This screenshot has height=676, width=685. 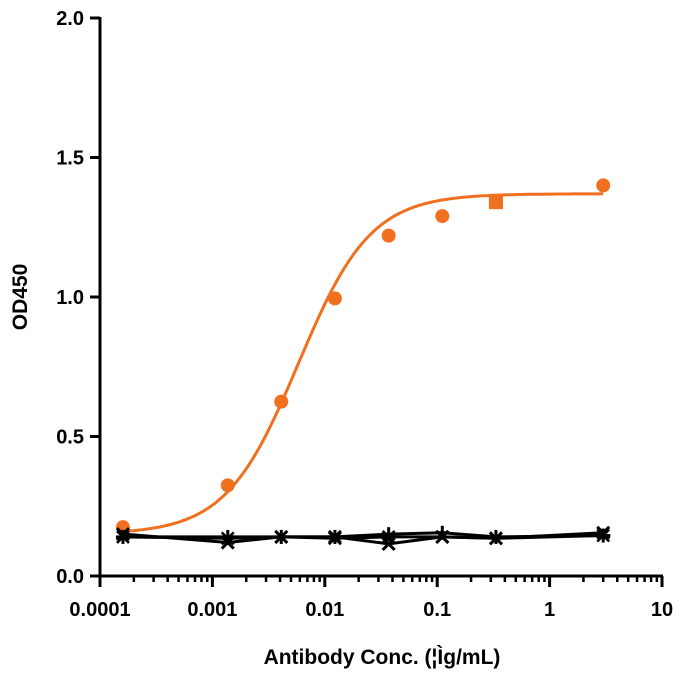 What do you see at coordinates (20, 297) in the screenshot?
I see `y-axis-title: OD450` at bounding box center [20, 297].